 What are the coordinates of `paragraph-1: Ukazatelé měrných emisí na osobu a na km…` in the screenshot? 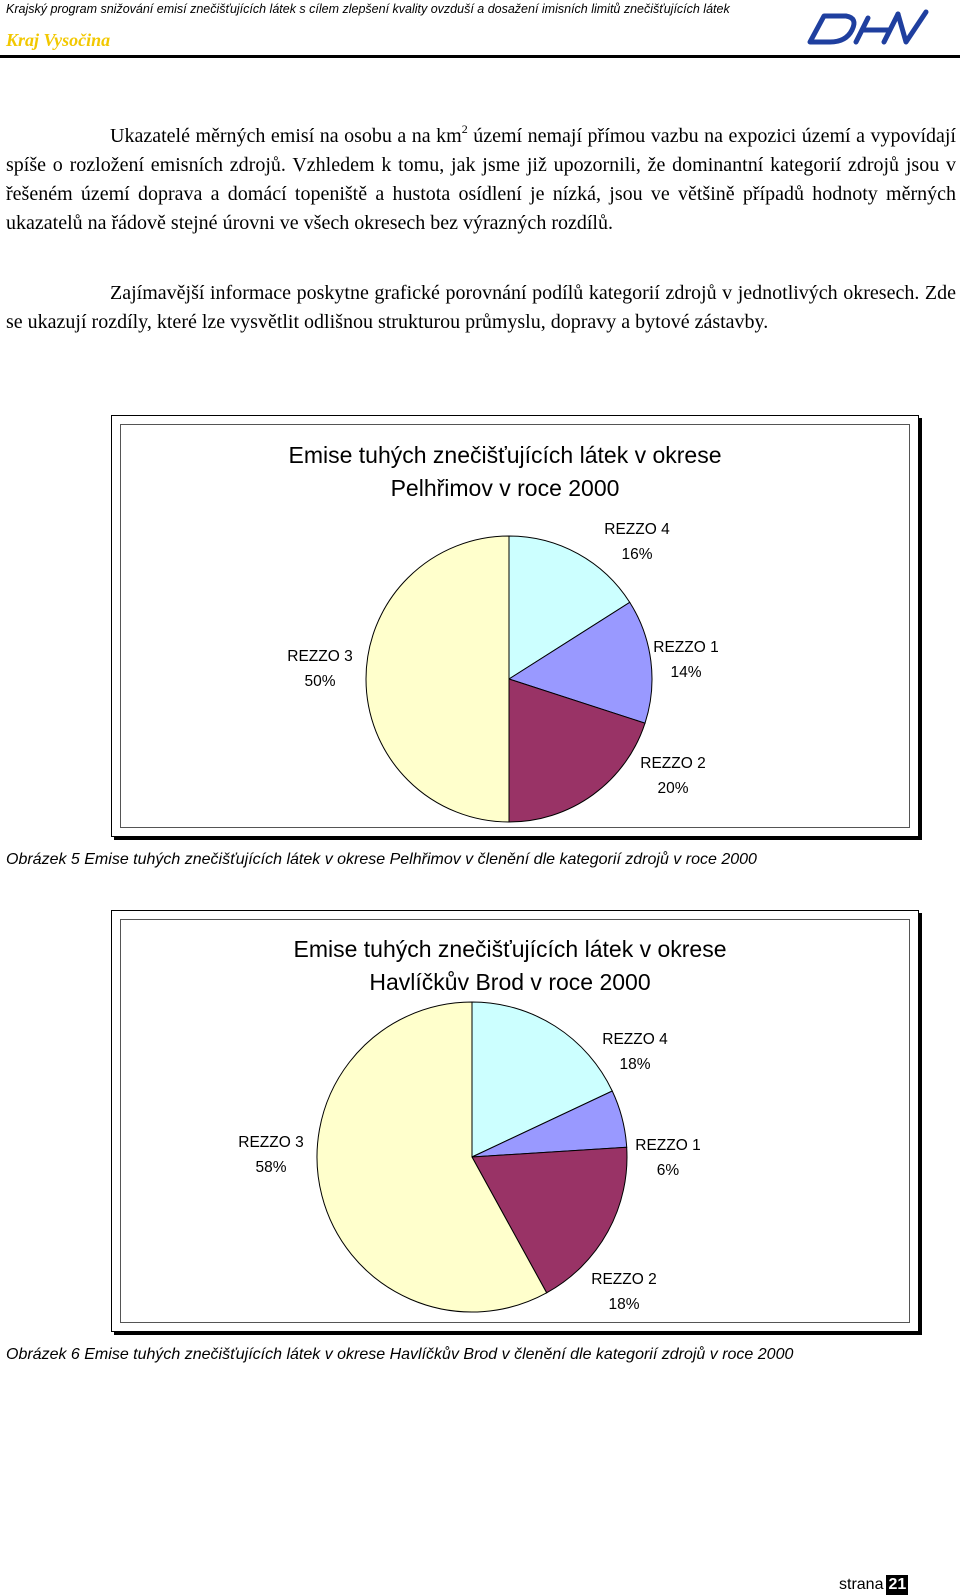 It's located at (481, 180).